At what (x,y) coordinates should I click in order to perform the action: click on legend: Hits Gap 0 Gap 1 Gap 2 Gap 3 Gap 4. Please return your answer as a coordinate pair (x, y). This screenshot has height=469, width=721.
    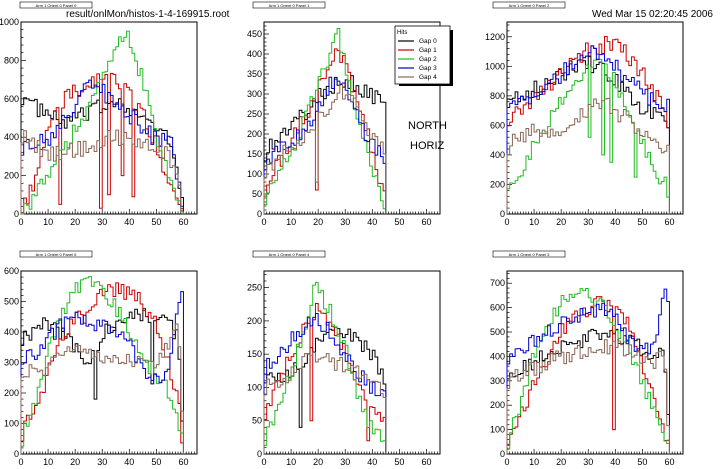
    Looking at the image, I should click on (423, 55).